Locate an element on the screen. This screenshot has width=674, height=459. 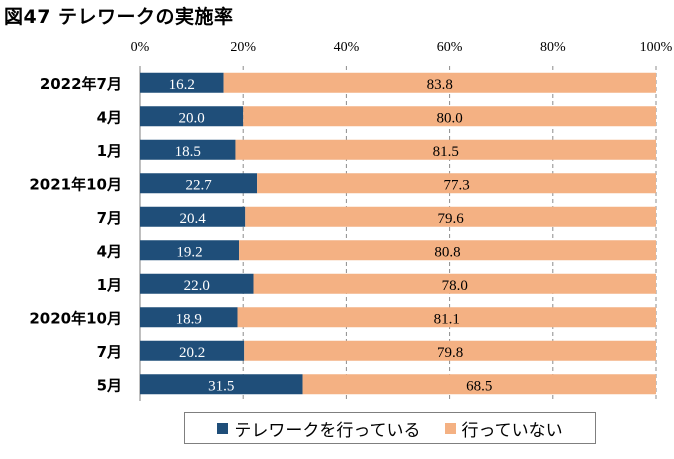
data-label-doing: 22.7 is located at coordinates (198, 185).